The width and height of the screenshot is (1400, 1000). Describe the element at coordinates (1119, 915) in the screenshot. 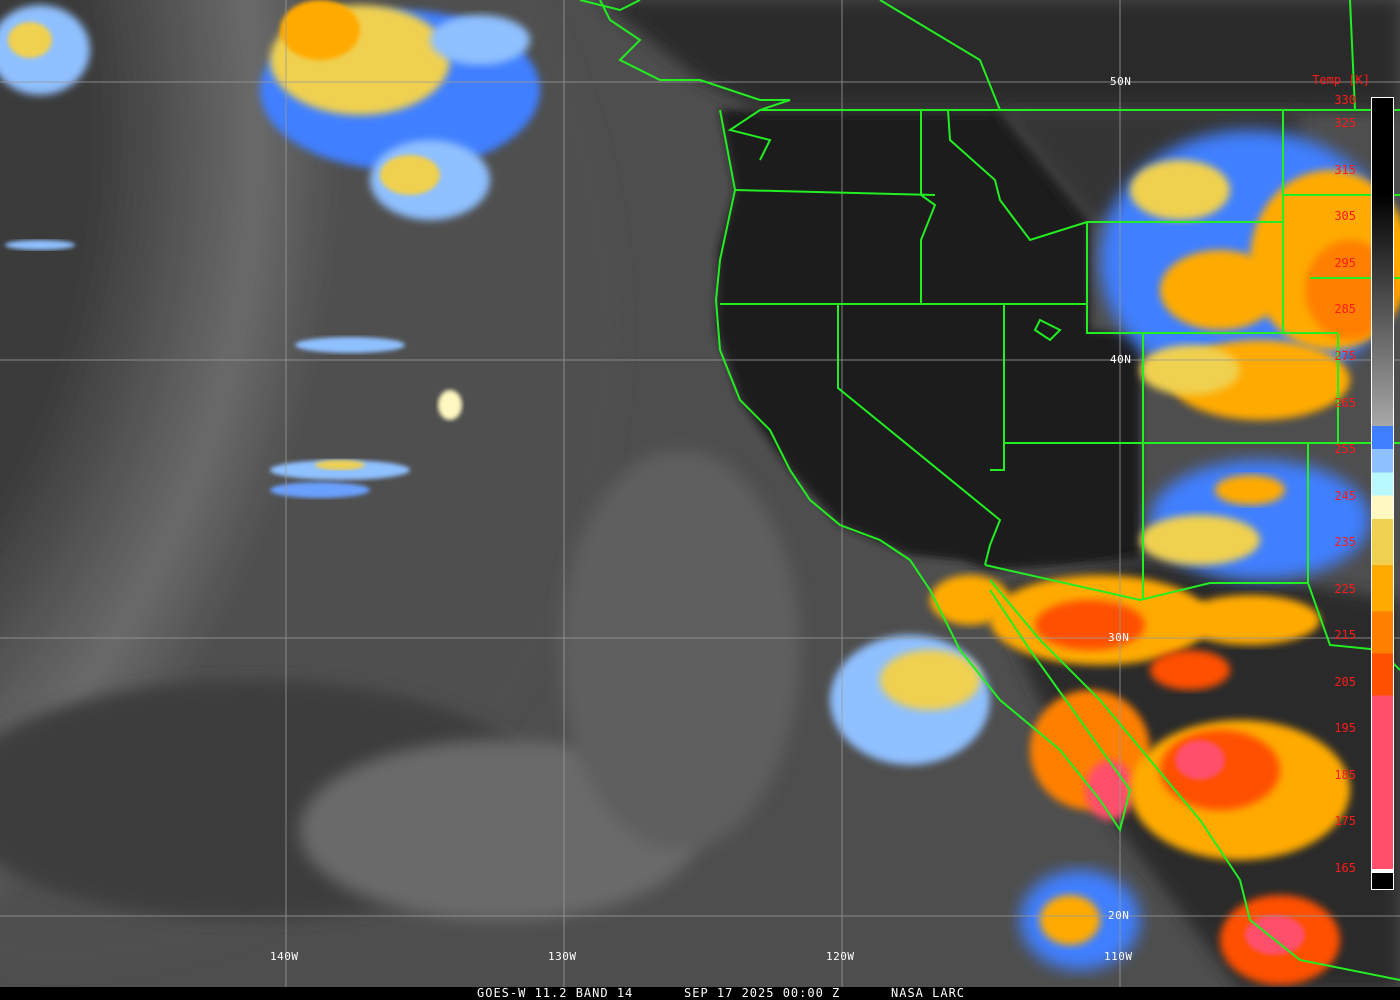

I see `lat-label-20n: 20N` at that location.